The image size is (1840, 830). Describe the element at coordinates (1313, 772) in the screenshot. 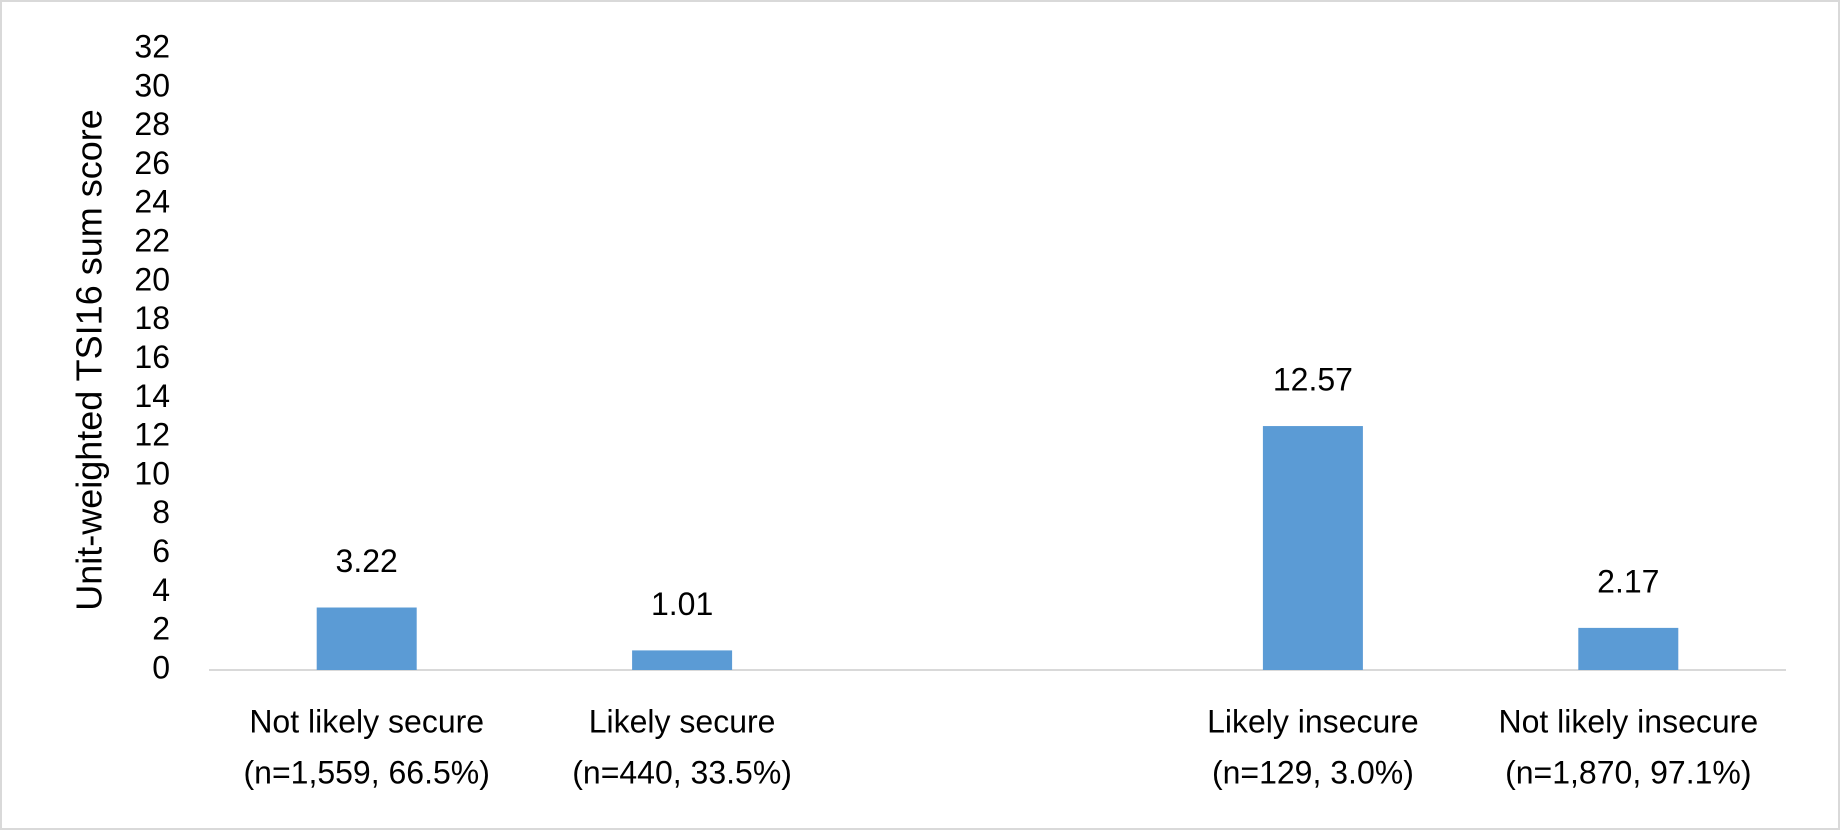

I see `x-tick-label: (n=129, 3.0%)` at that location.